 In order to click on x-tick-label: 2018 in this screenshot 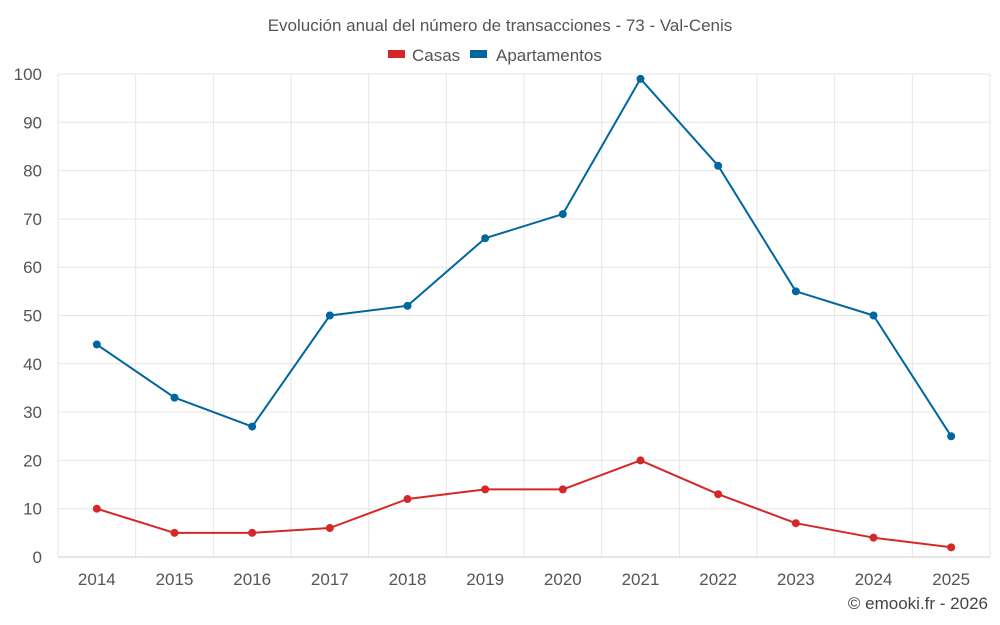, I will do `click(408, 579)`.